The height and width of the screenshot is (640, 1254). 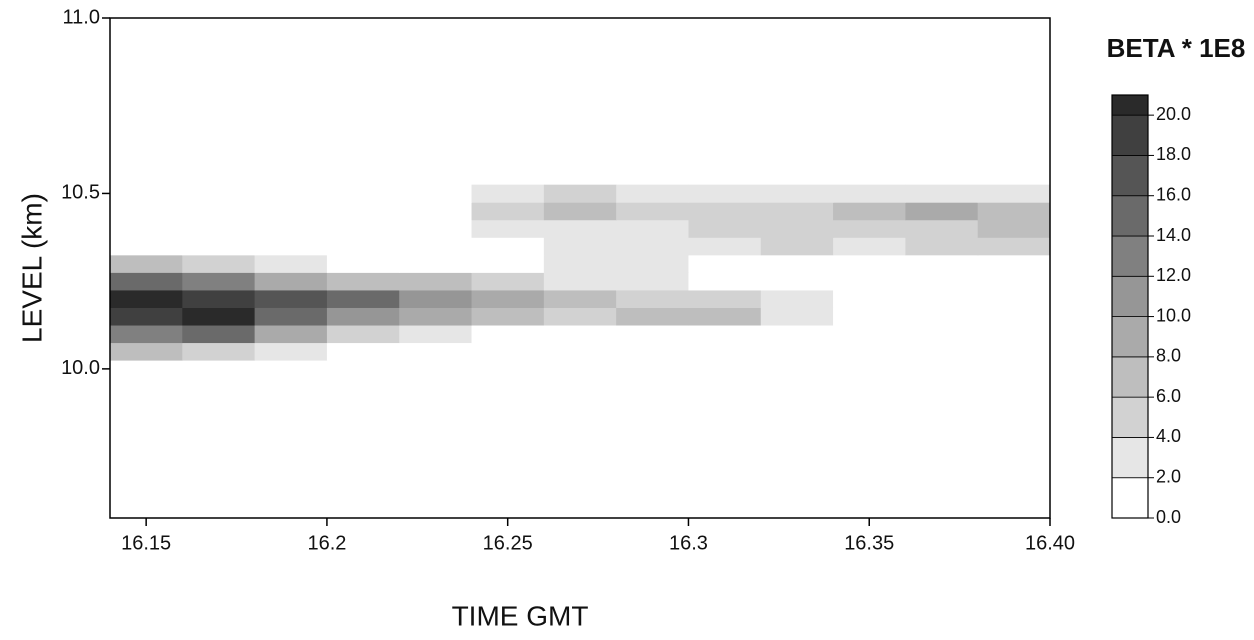 I want to click on colorbar-tick-label: 18.0, so click(x=1173, y=154).